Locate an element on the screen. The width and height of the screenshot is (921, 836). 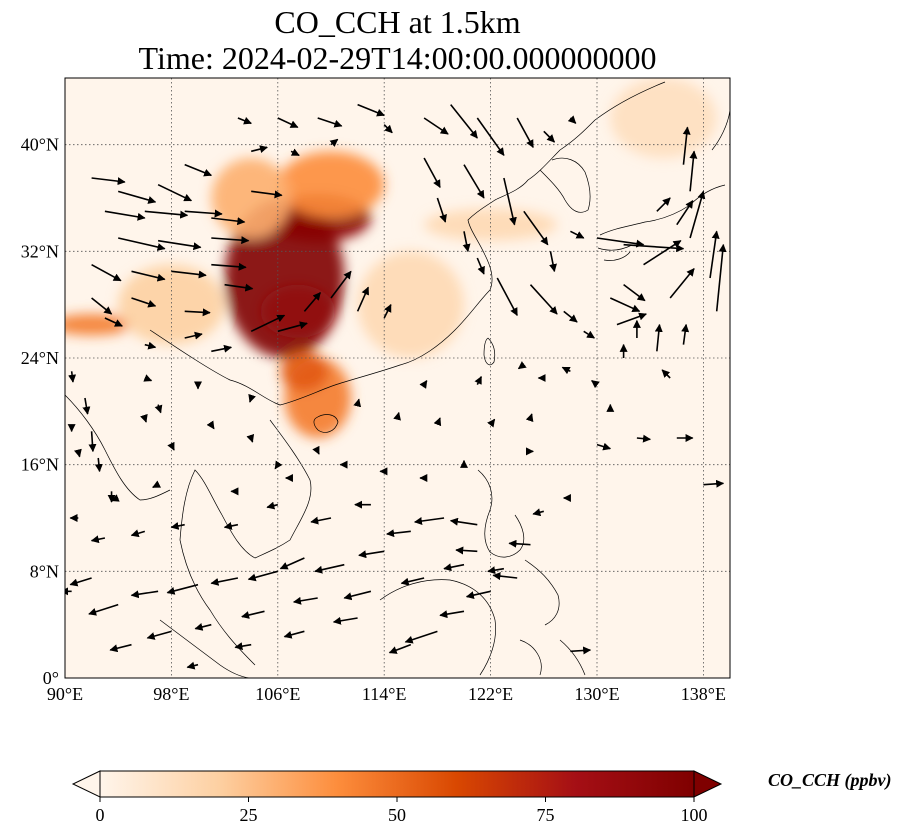
coastline-korea is located at coordinates (565, 185).